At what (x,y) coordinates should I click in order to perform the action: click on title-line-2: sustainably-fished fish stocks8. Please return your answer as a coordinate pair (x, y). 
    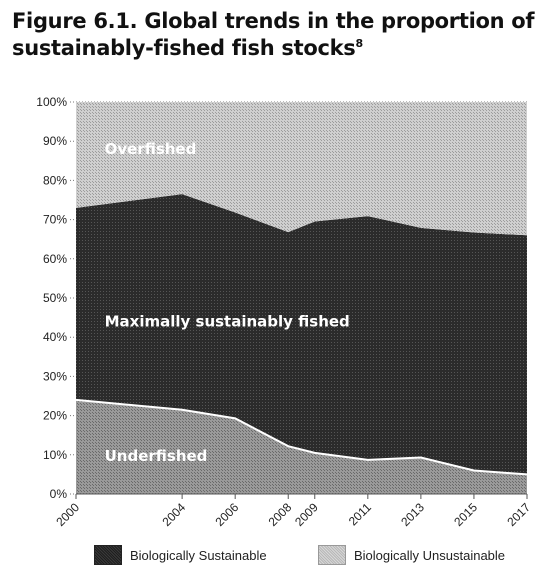
    Looking at the image, I should click on (279, 48).